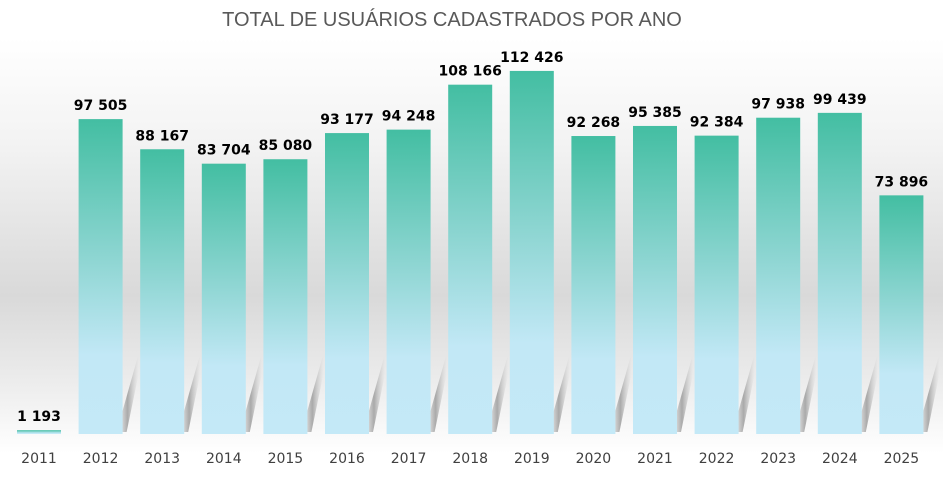  Describe the element at coordinates (162, 291) in the screenshot. I see `bar-2013` at that location.